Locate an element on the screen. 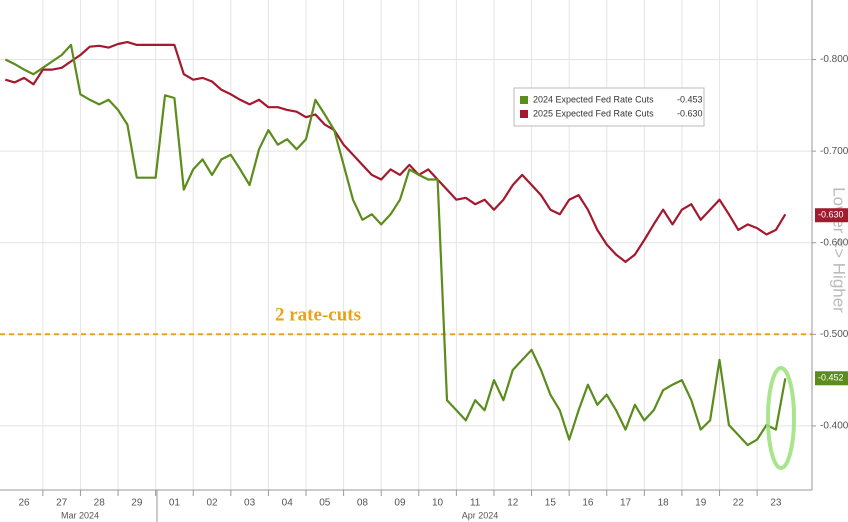 The width and height of the screenshot is (848, 522). x-tick-label: 08 is located at coordinates (363, 503).